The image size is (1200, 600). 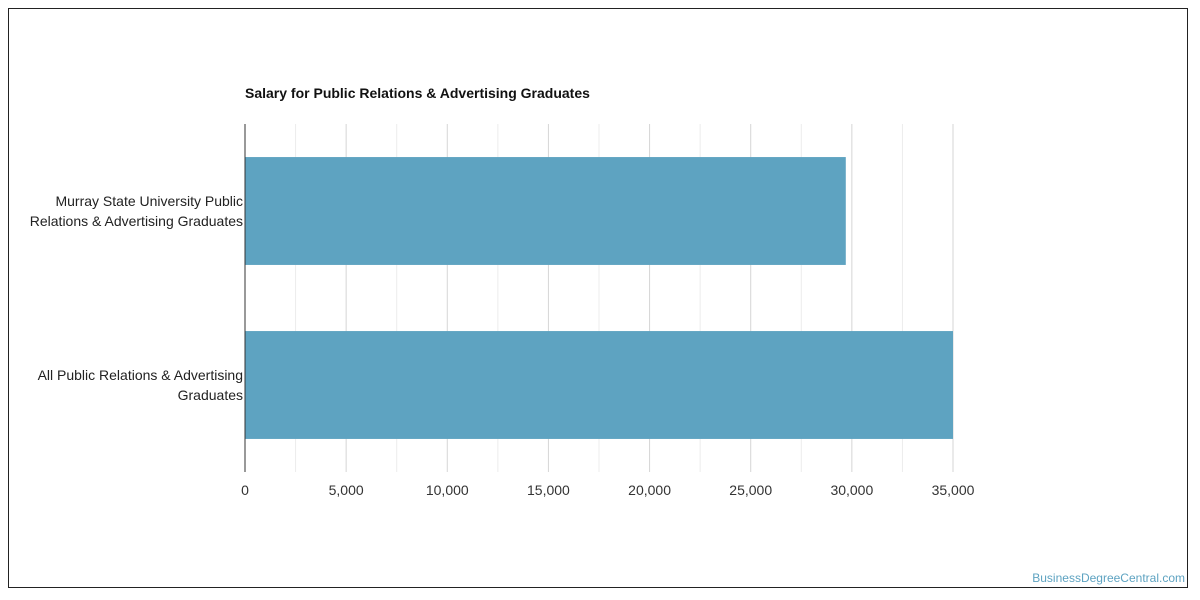 I want to click on x-tick-label: 0, so click(x=245, y=490).